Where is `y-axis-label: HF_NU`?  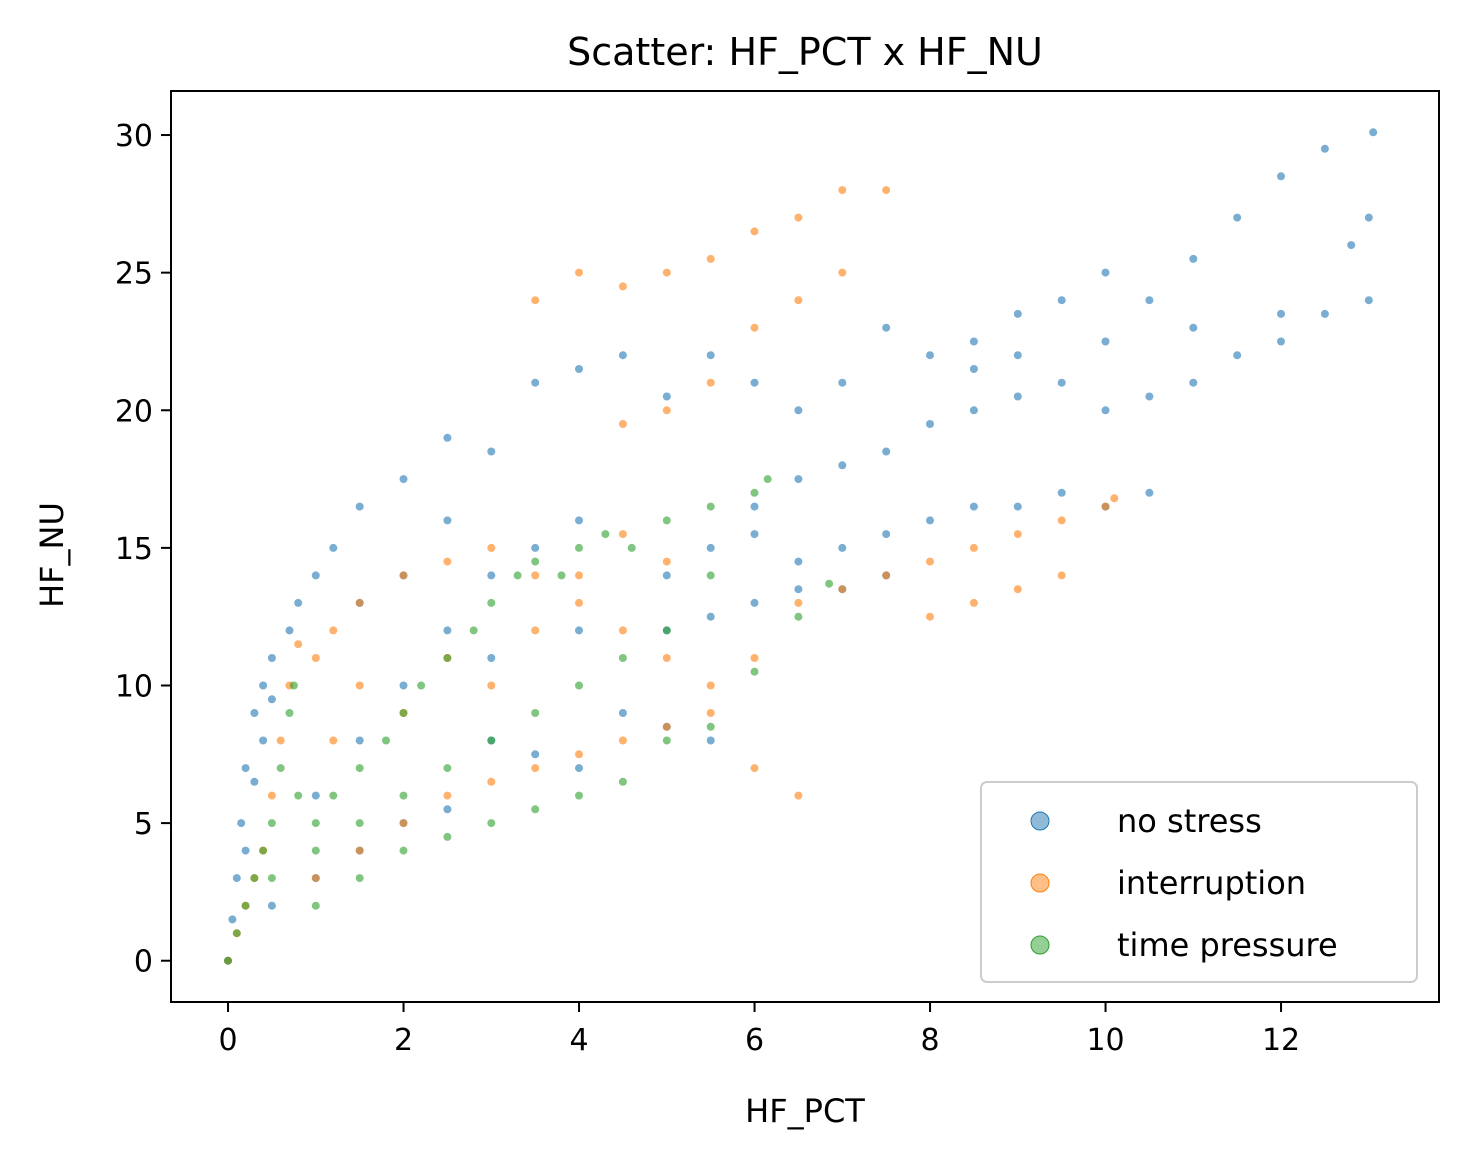
y-axis-label: HF_NU is located at coordinates (52, 555).